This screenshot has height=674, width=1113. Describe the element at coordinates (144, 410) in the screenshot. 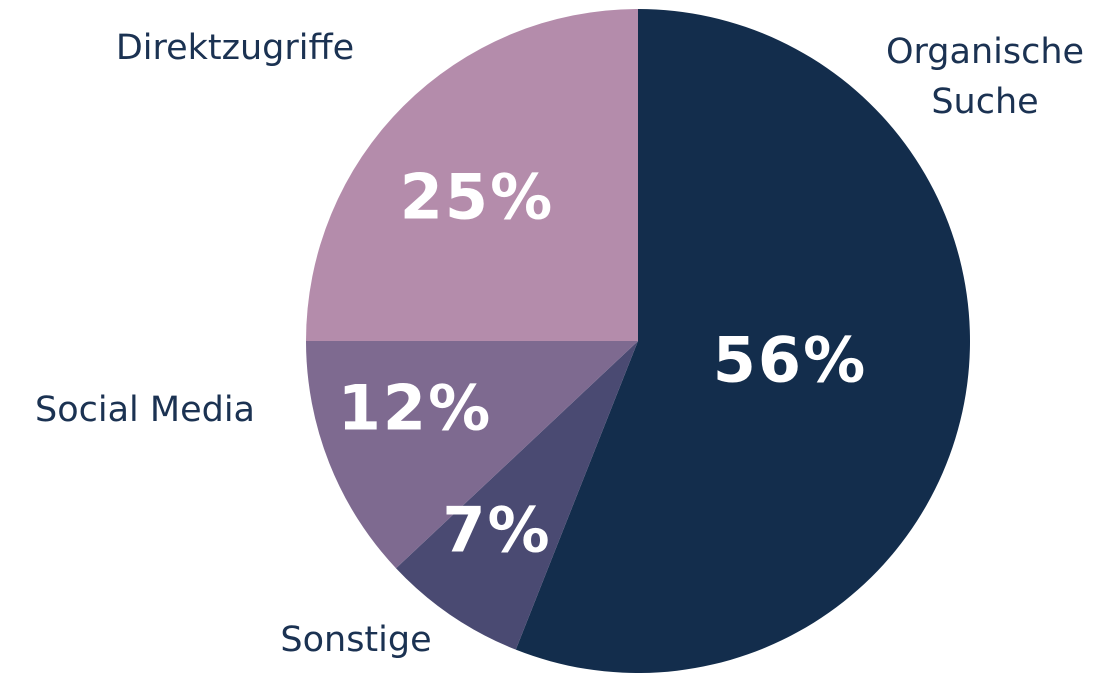

I see `slice-label: Social Media` at that location.